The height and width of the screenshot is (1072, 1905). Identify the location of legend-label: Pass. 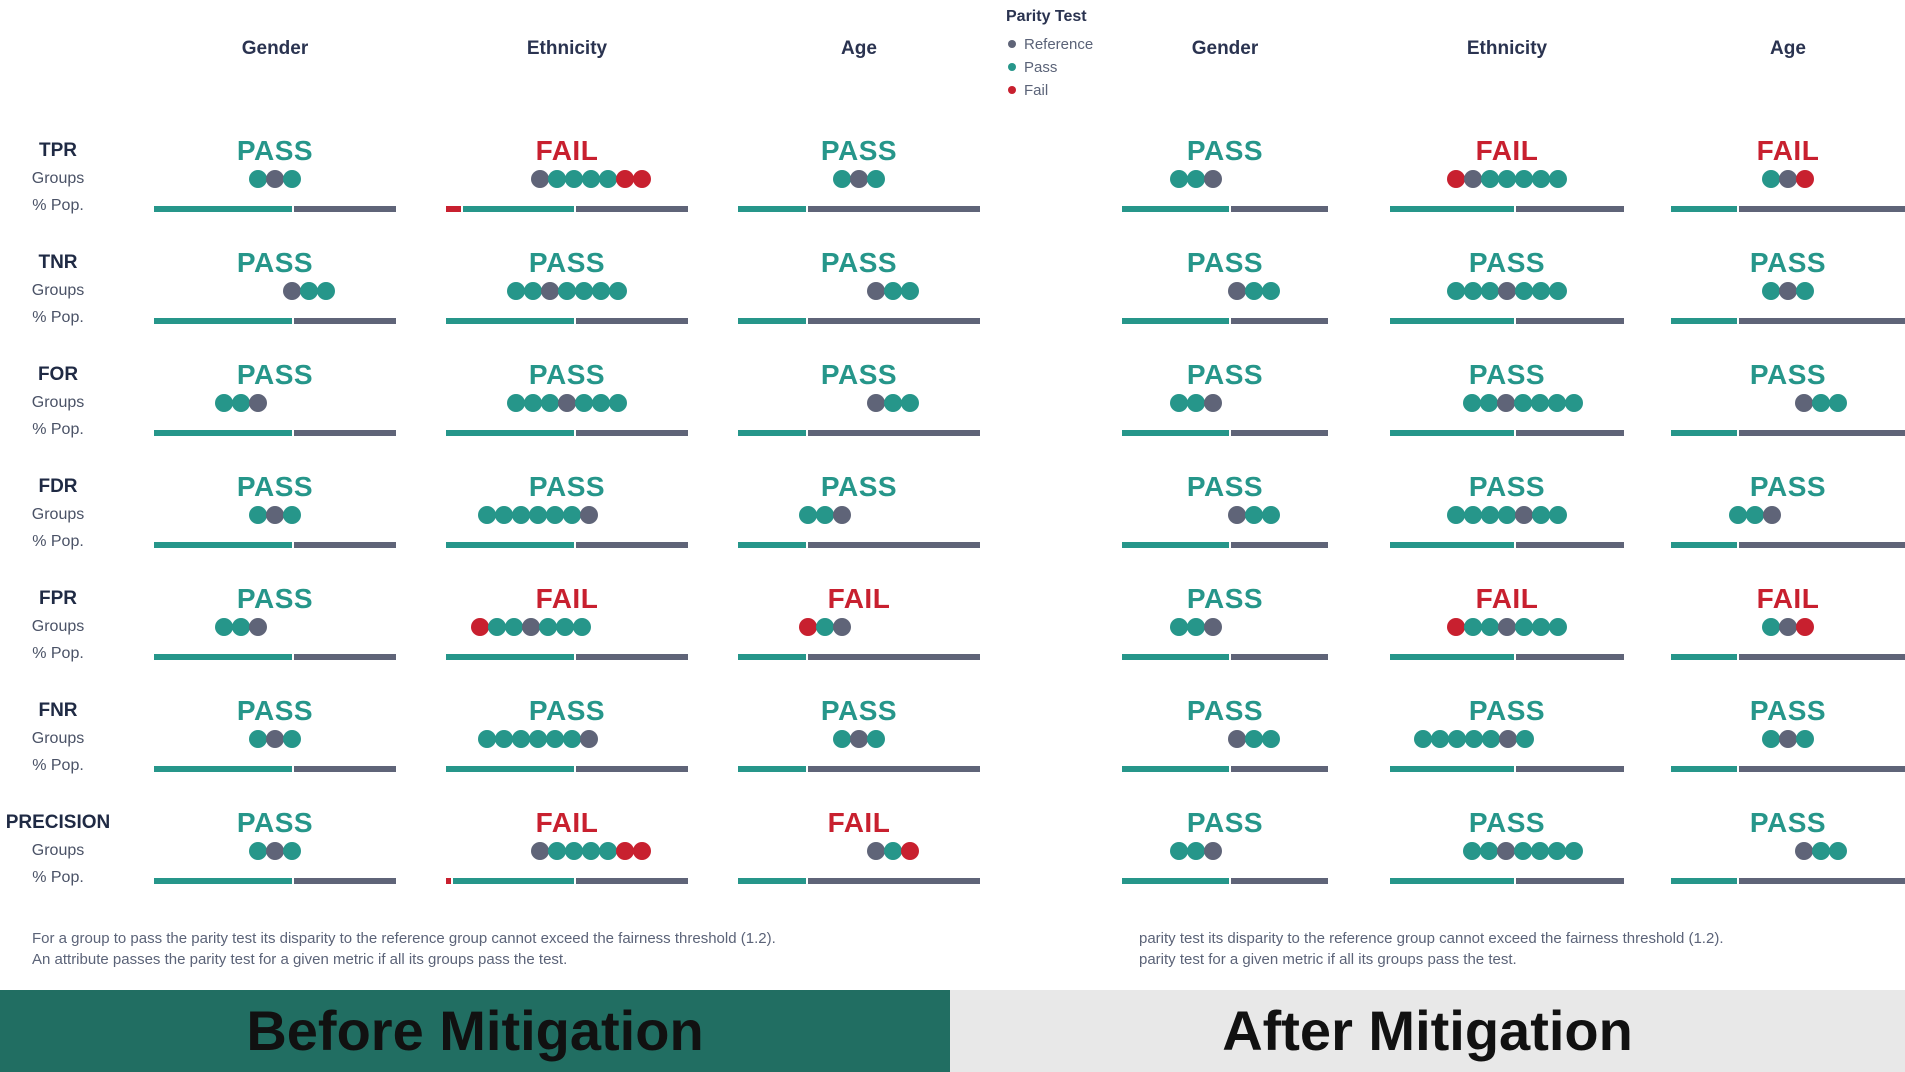
(1041, 67).